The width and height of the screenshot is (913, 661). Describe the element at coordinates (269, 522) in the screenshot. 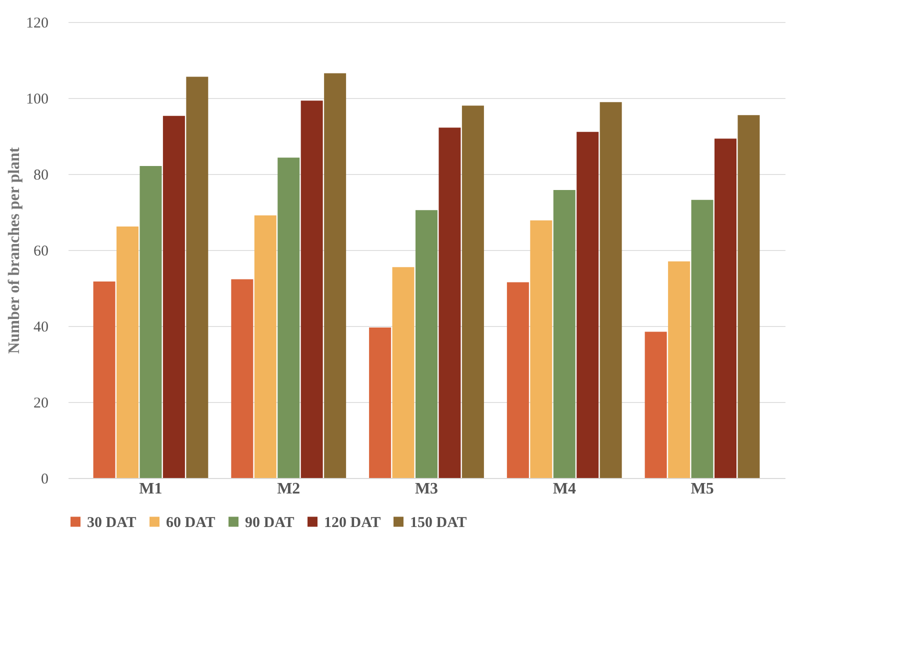

I see `legend-label: 90 DAT` at that location.